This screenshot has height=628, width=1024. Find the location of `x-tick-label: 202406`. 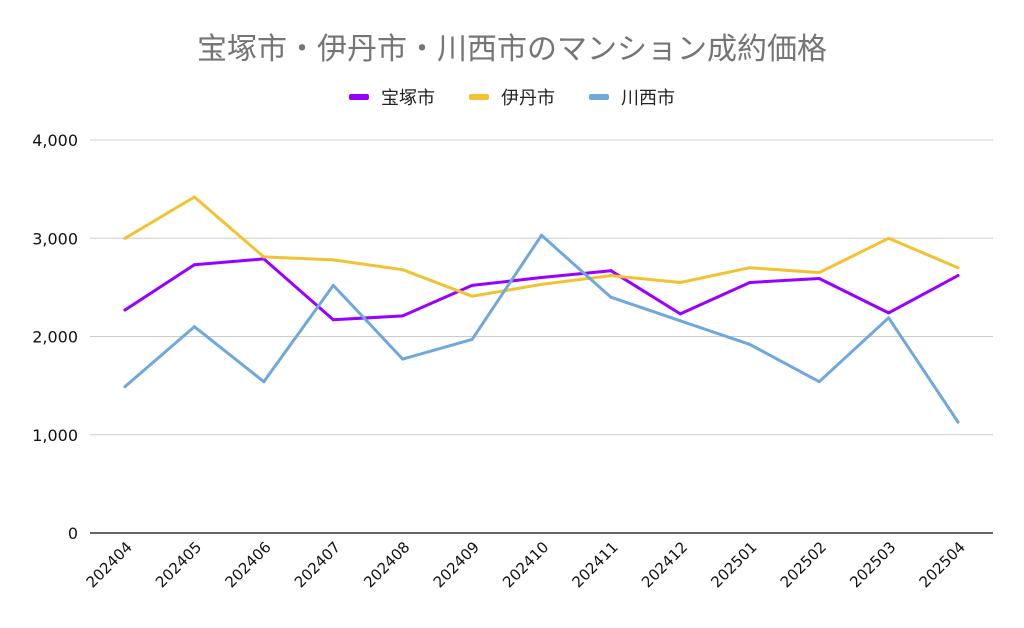

x-tick-label: 202406 is located at coordinates (247, 564).